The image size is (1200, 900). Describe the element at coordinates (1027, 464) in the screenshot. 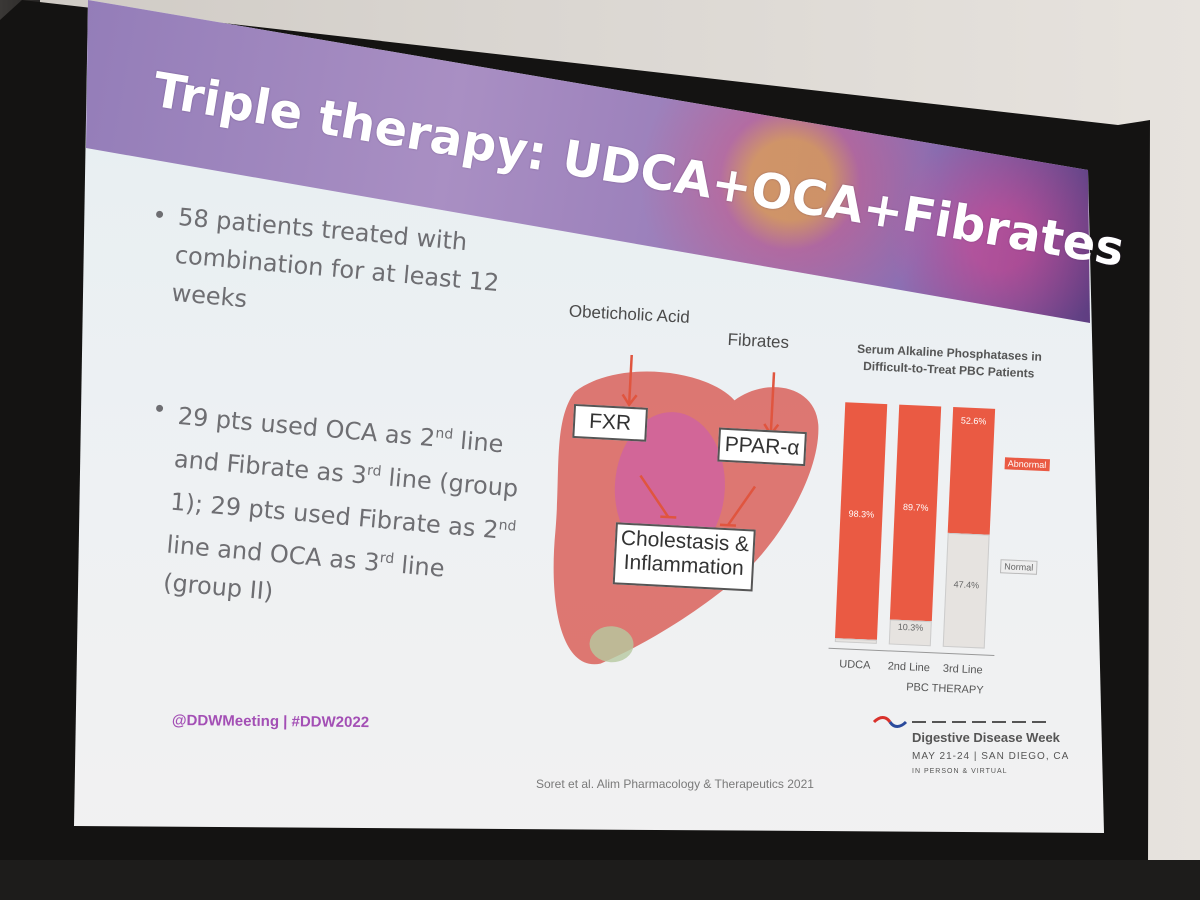

I see `legend-abnormal: Abnormal` at that location.